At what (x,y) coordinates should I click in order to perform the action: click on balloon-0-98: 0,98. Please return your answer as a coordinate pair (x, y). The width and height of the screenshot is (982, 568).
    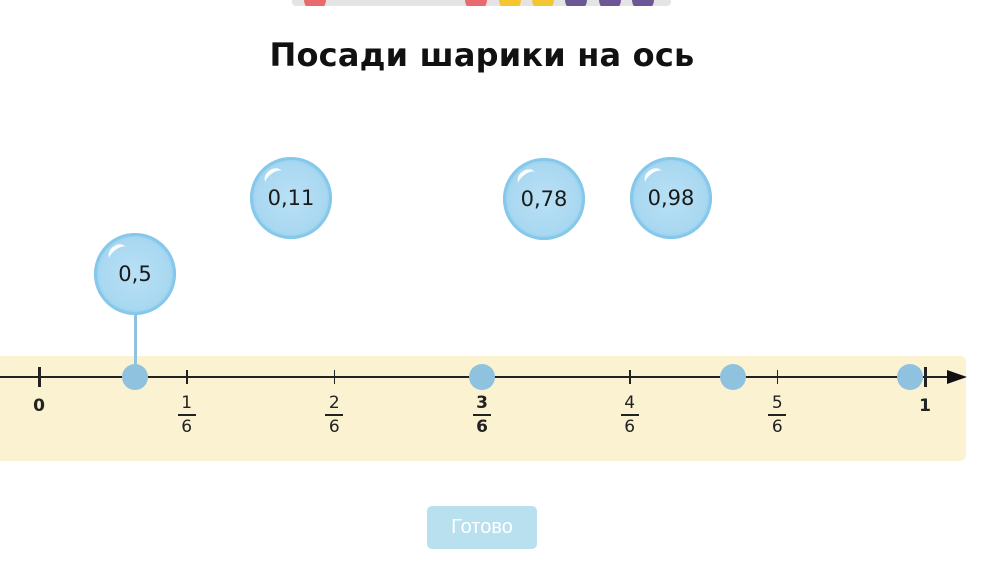
    Looking at the image, I should click on (671, 198).